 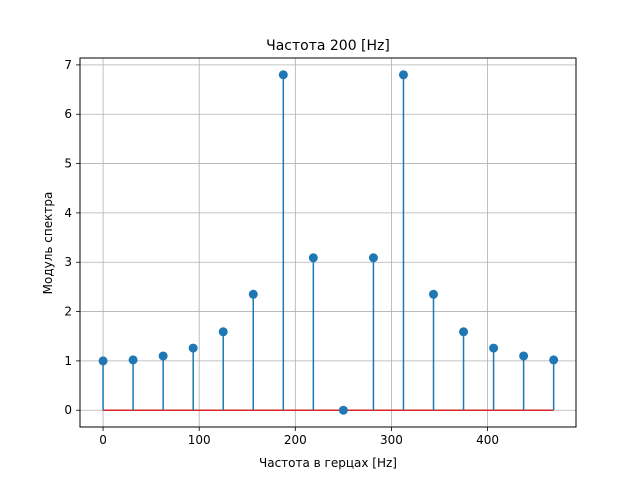 I want to click on x-tick-label: 100, so click(x=199, y=440).